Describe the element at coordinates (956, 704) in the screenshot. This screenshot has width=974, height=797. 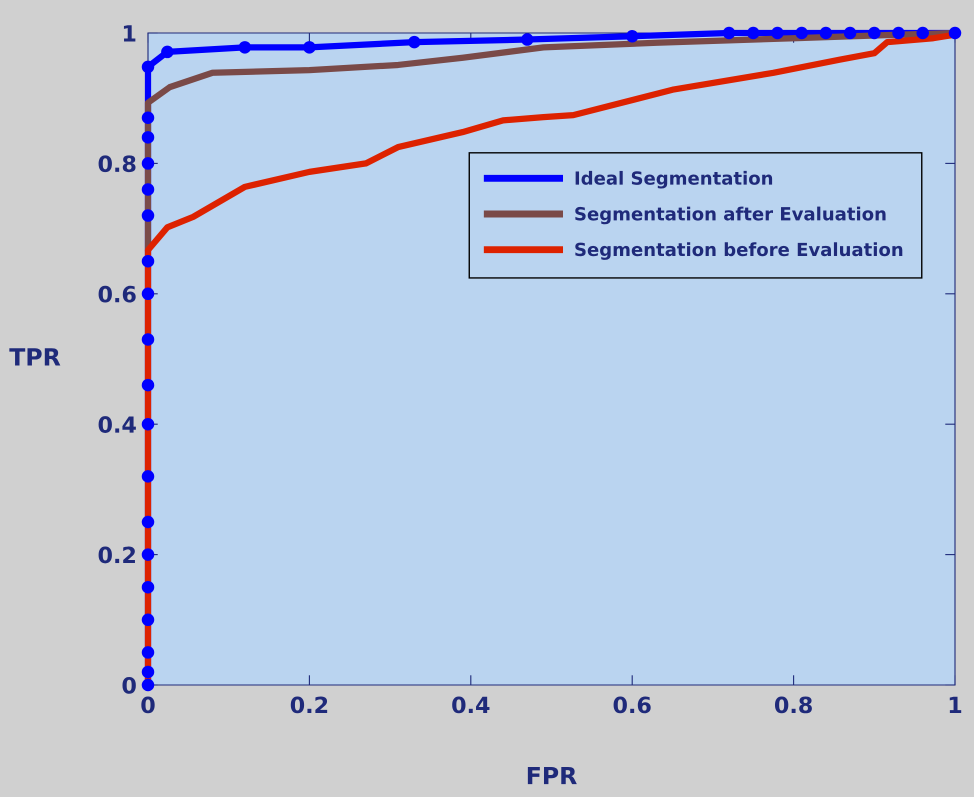
I see `x-tick-label: 1` at that location.